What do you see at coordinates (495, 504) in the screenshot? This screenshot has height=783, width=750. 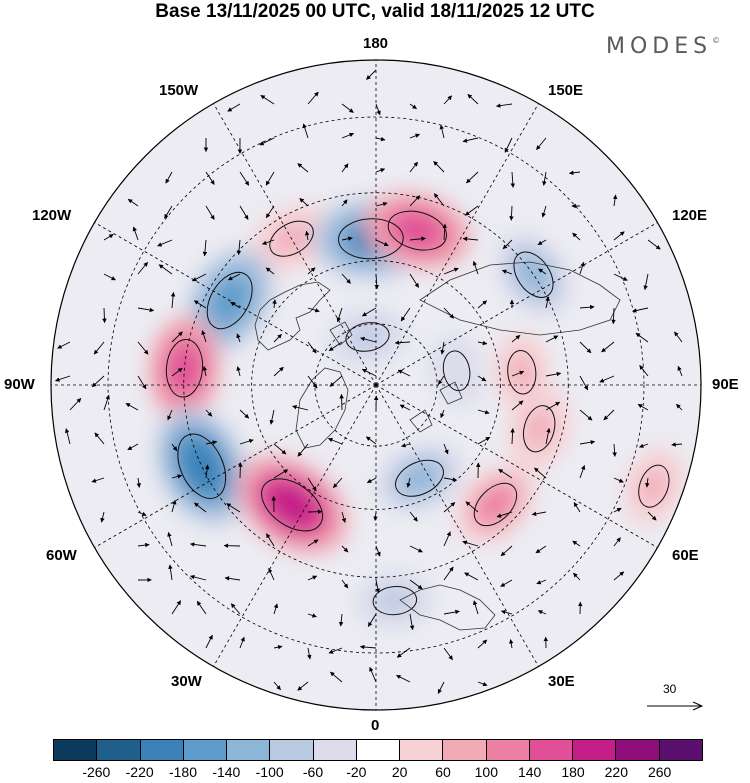 I see `positive-anomaly` at bounding box center [495, 504].